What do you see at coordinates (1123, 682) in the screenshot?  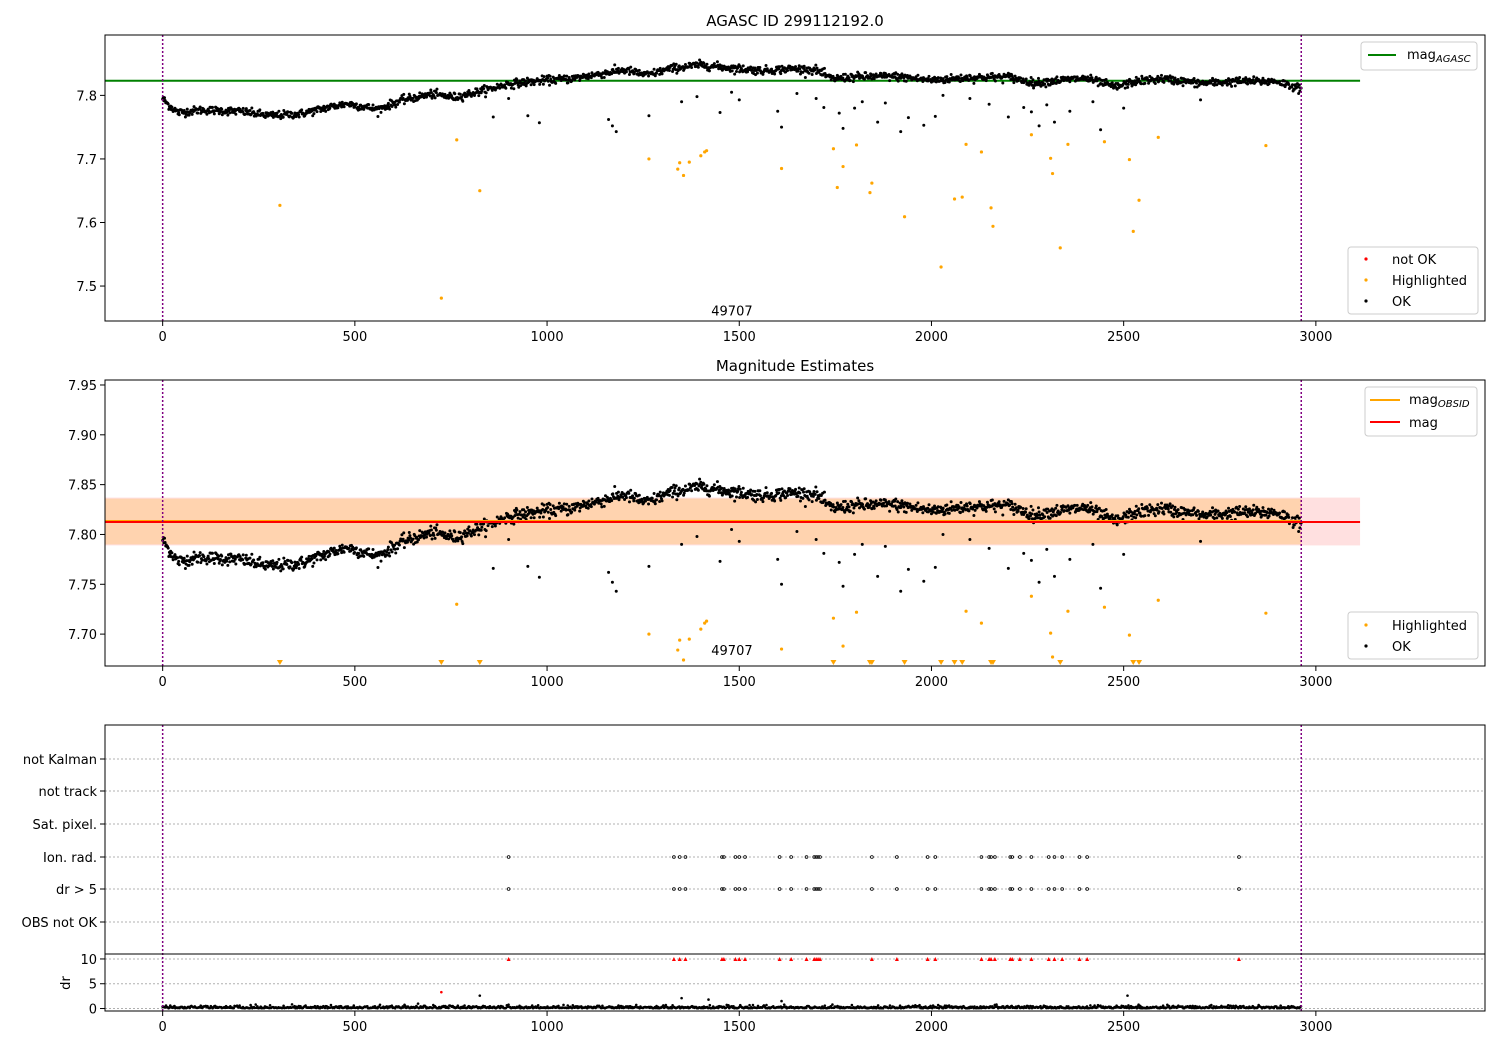 I see `x-tick-label: 2500` at bounding box center [1123, 682].